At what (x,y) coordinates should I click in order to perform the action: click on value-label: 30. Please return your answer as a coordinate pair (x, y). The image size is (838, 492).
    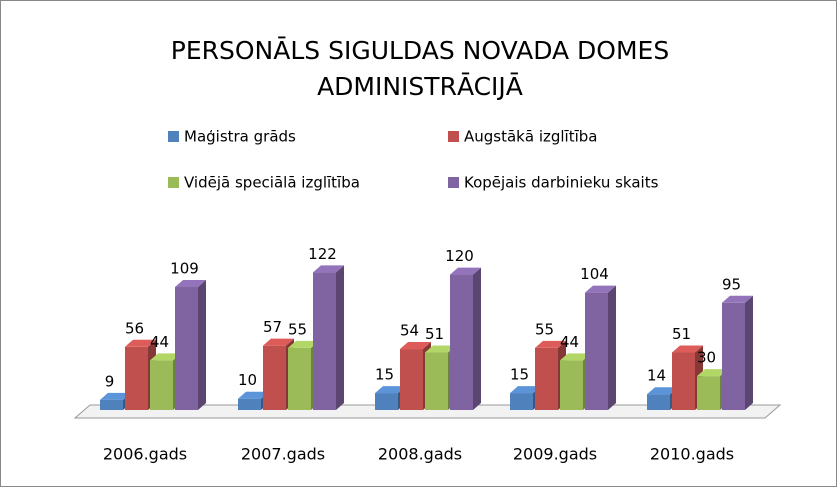
    Looking at the image, I should click on (706, 358).